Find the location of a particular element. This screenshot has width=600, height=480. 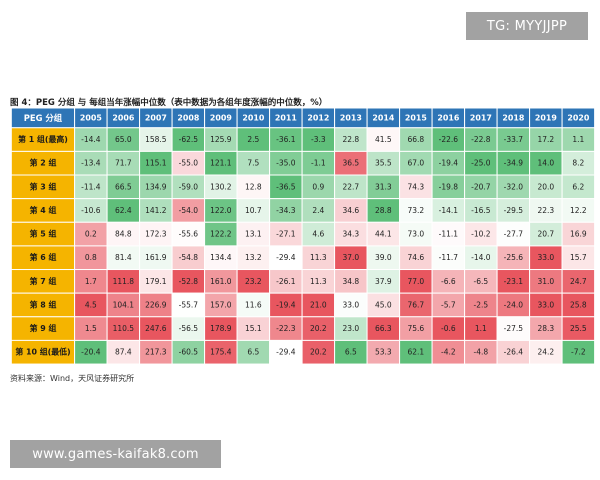

cell-value: 73.2 is located at coordinates (415, 210).